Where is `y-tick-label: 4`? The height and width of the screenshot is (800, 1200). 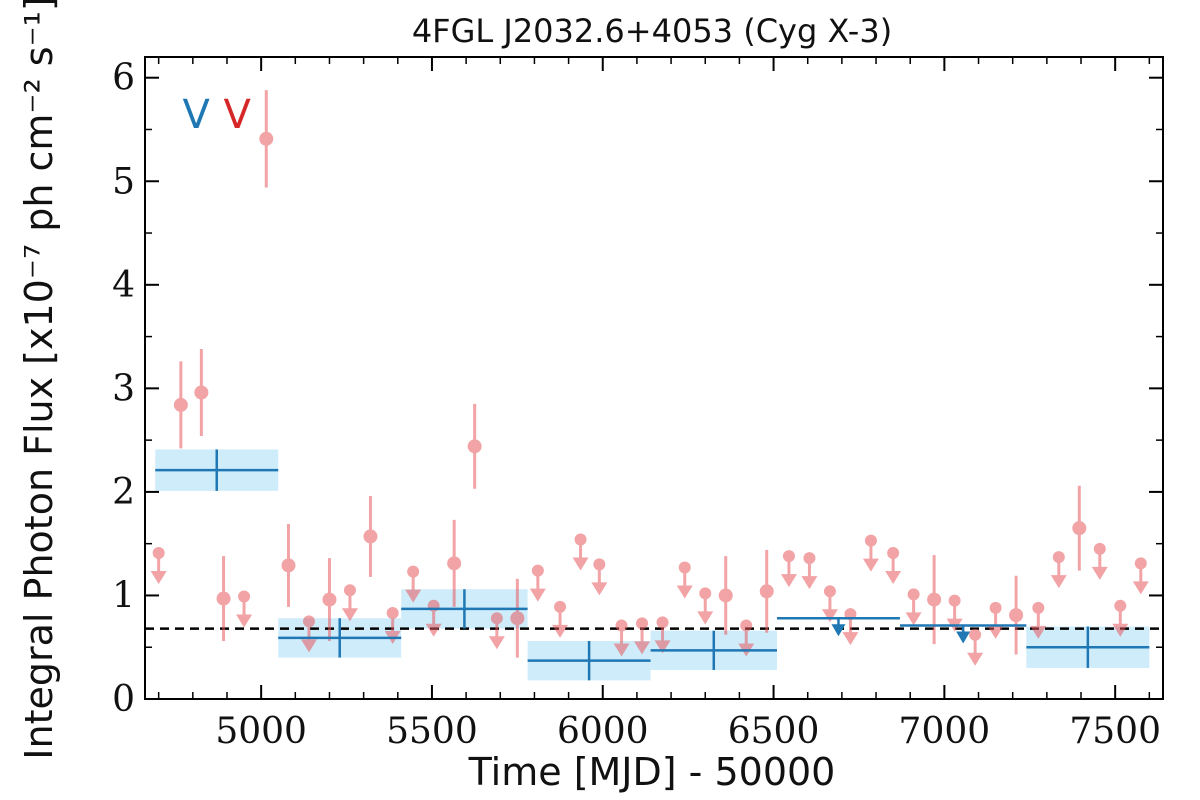 y-tick-label: 4 is located at coordinates (123, 285).